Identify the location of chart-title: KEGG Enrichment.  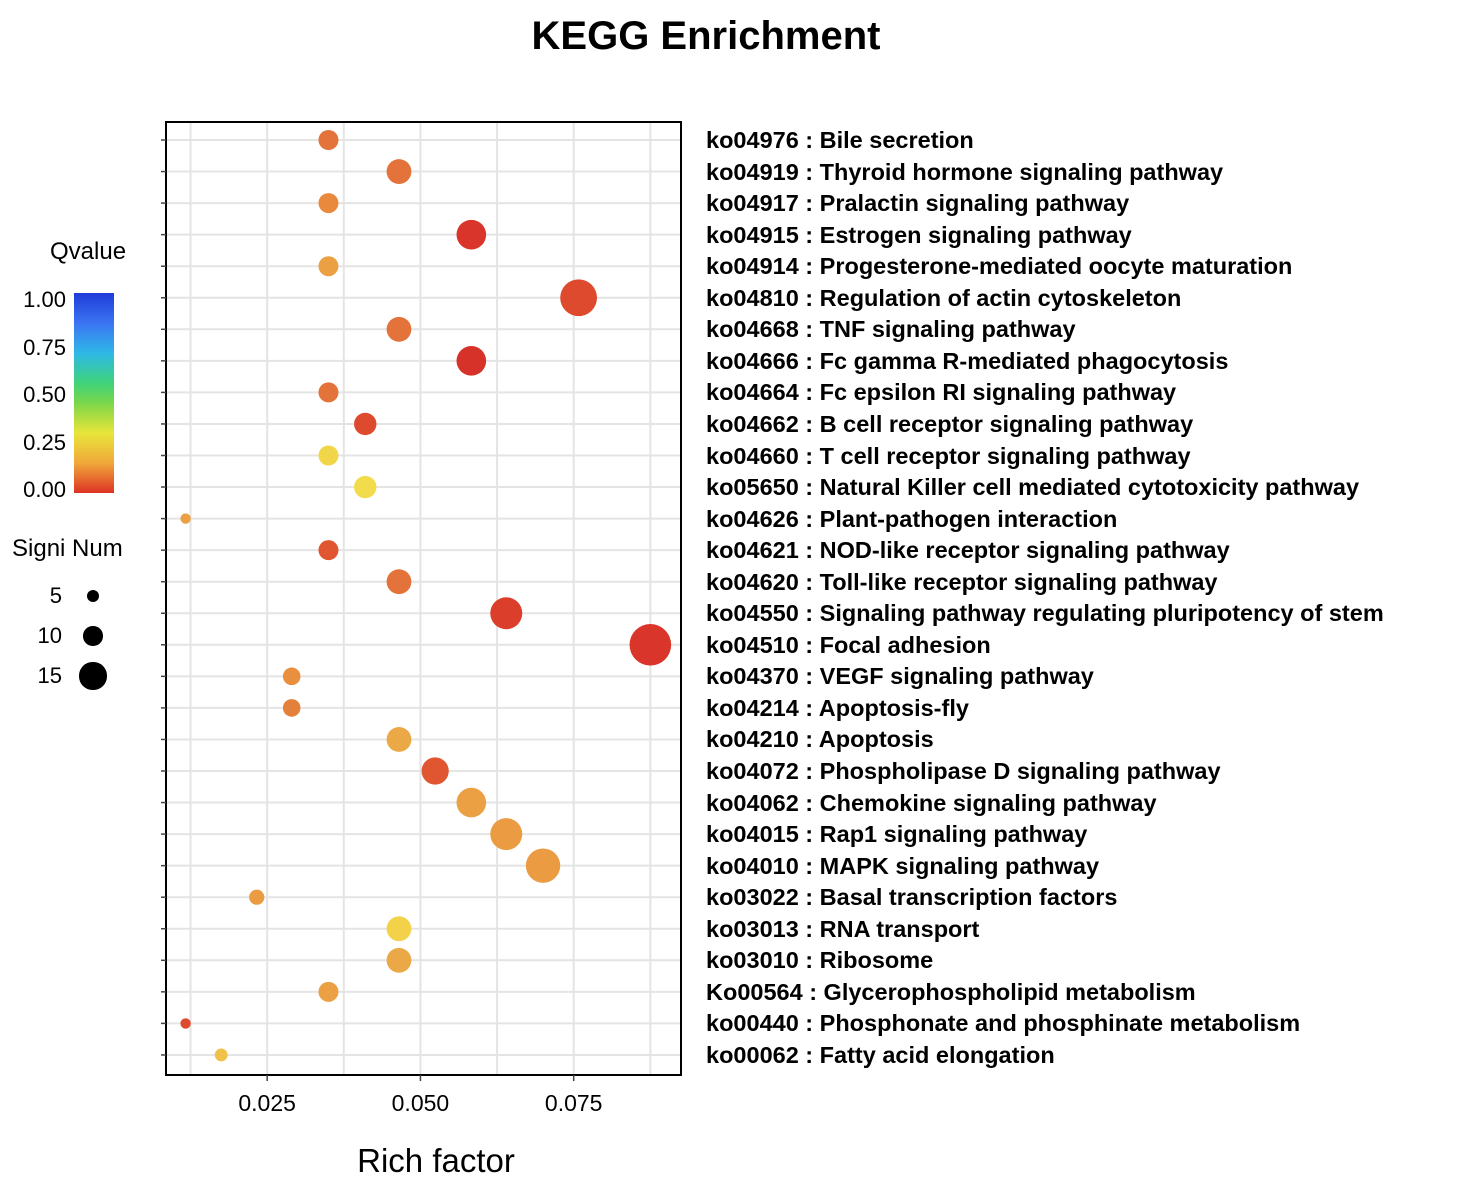
(706, 36).